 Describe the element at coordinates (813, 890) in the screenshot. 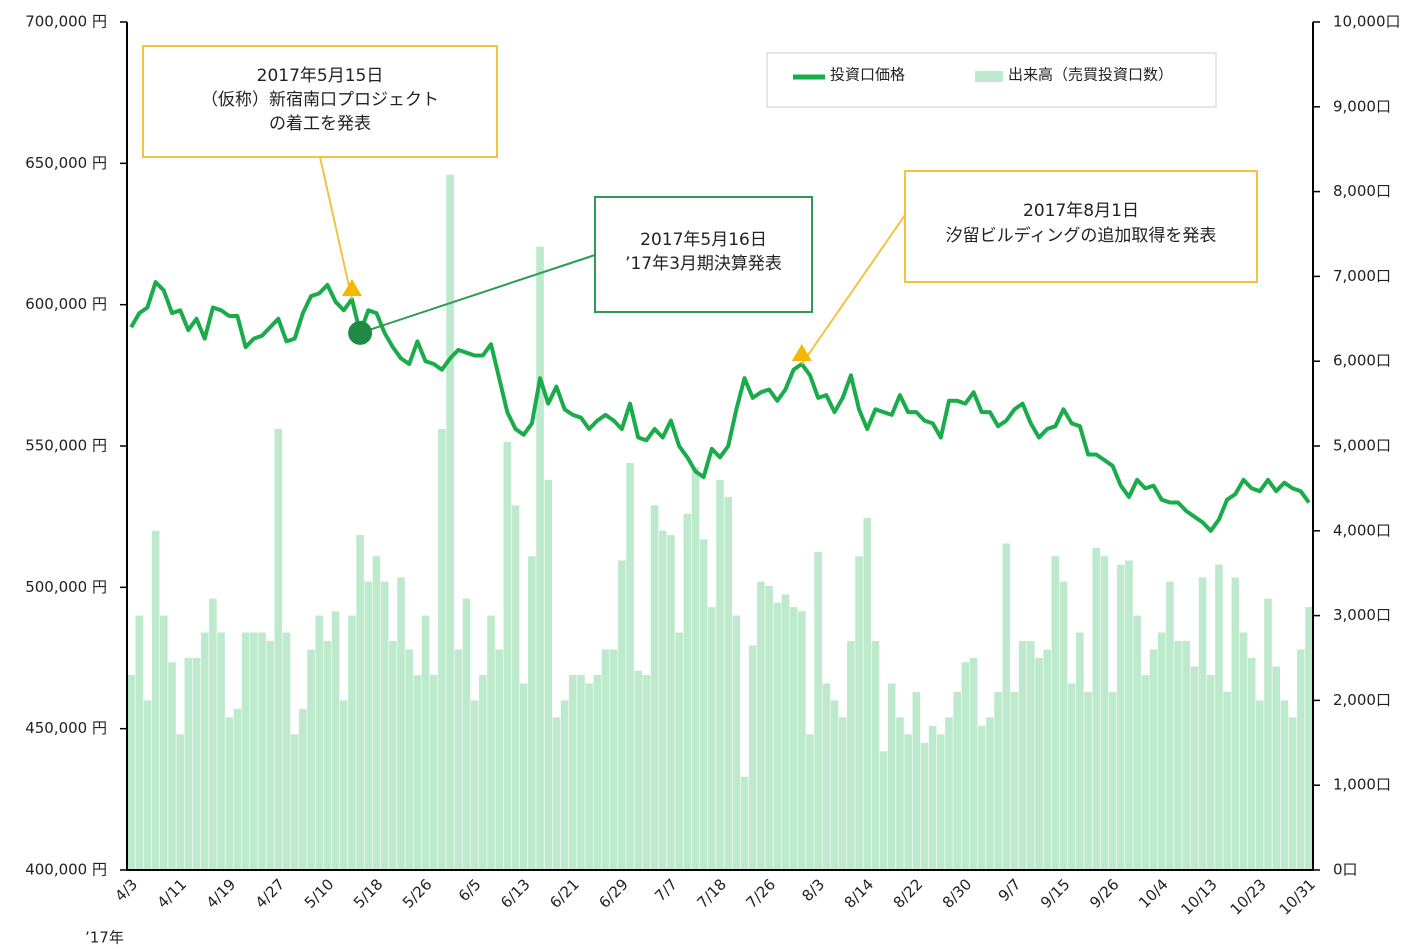

I see `x-tick-label: 8/3` at that location.